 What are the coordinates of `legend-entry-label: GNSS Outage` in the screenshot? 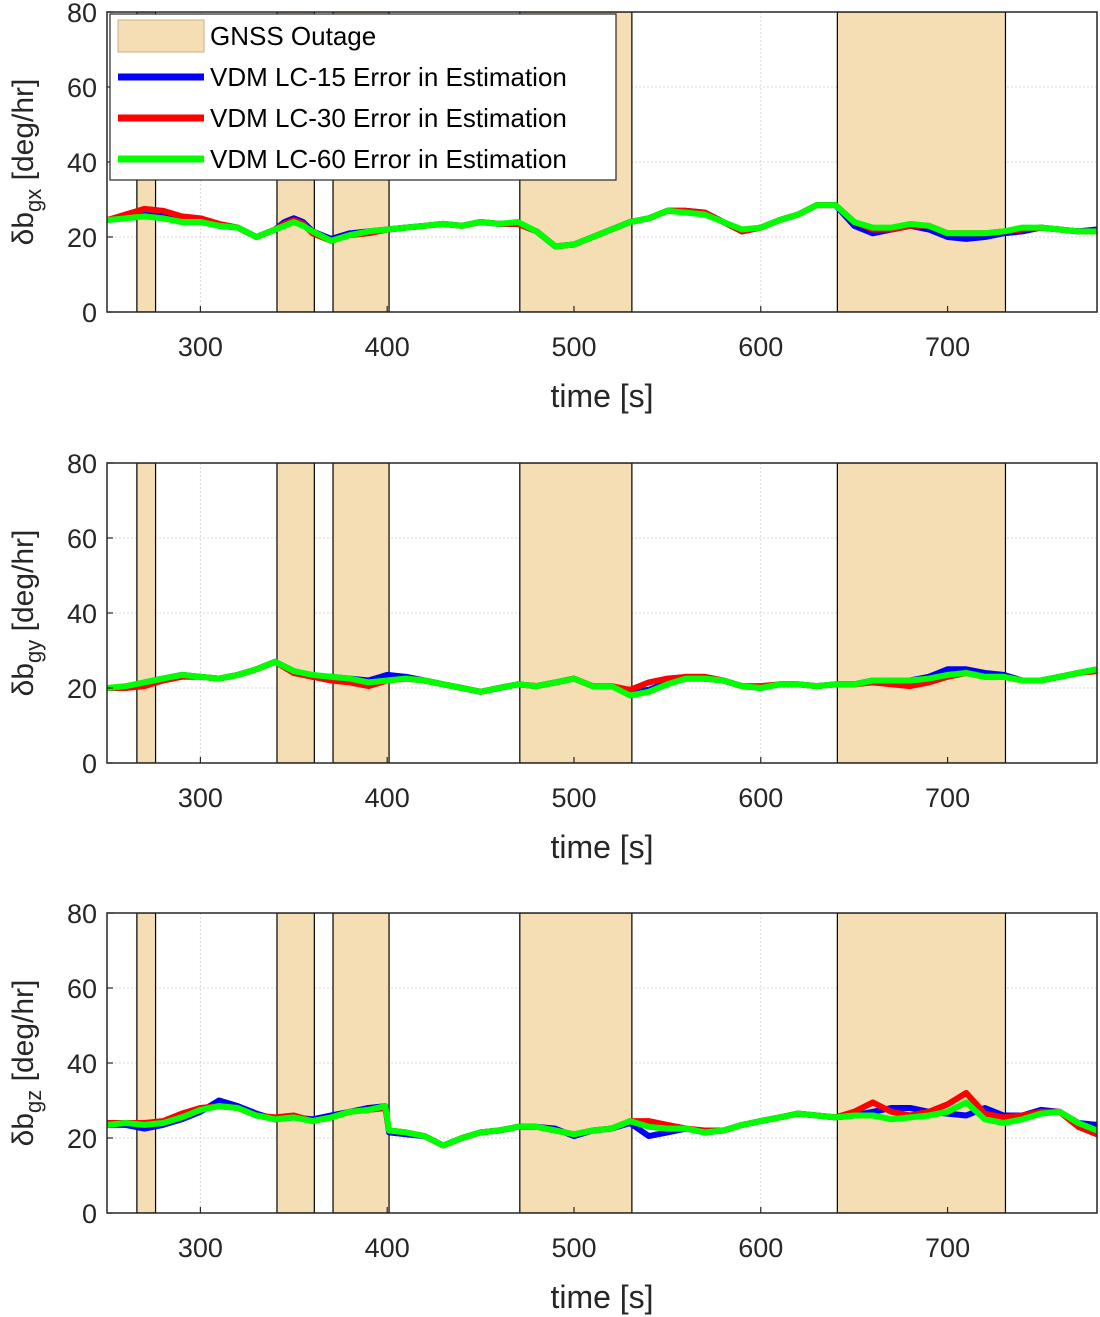 It's located at (293, 36).